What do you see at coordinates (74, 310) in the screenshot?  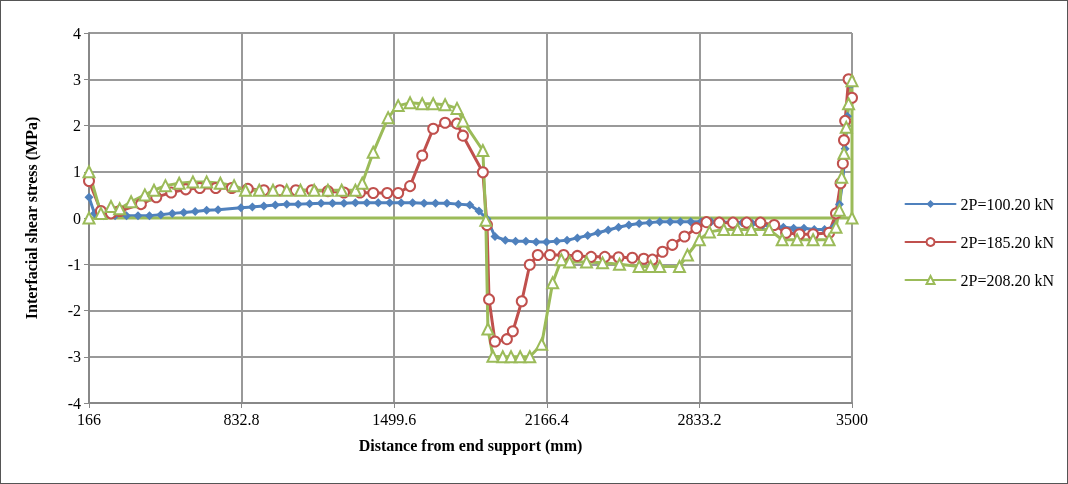 I see `y-tick-label: -2` at bounding box center [74, 310].